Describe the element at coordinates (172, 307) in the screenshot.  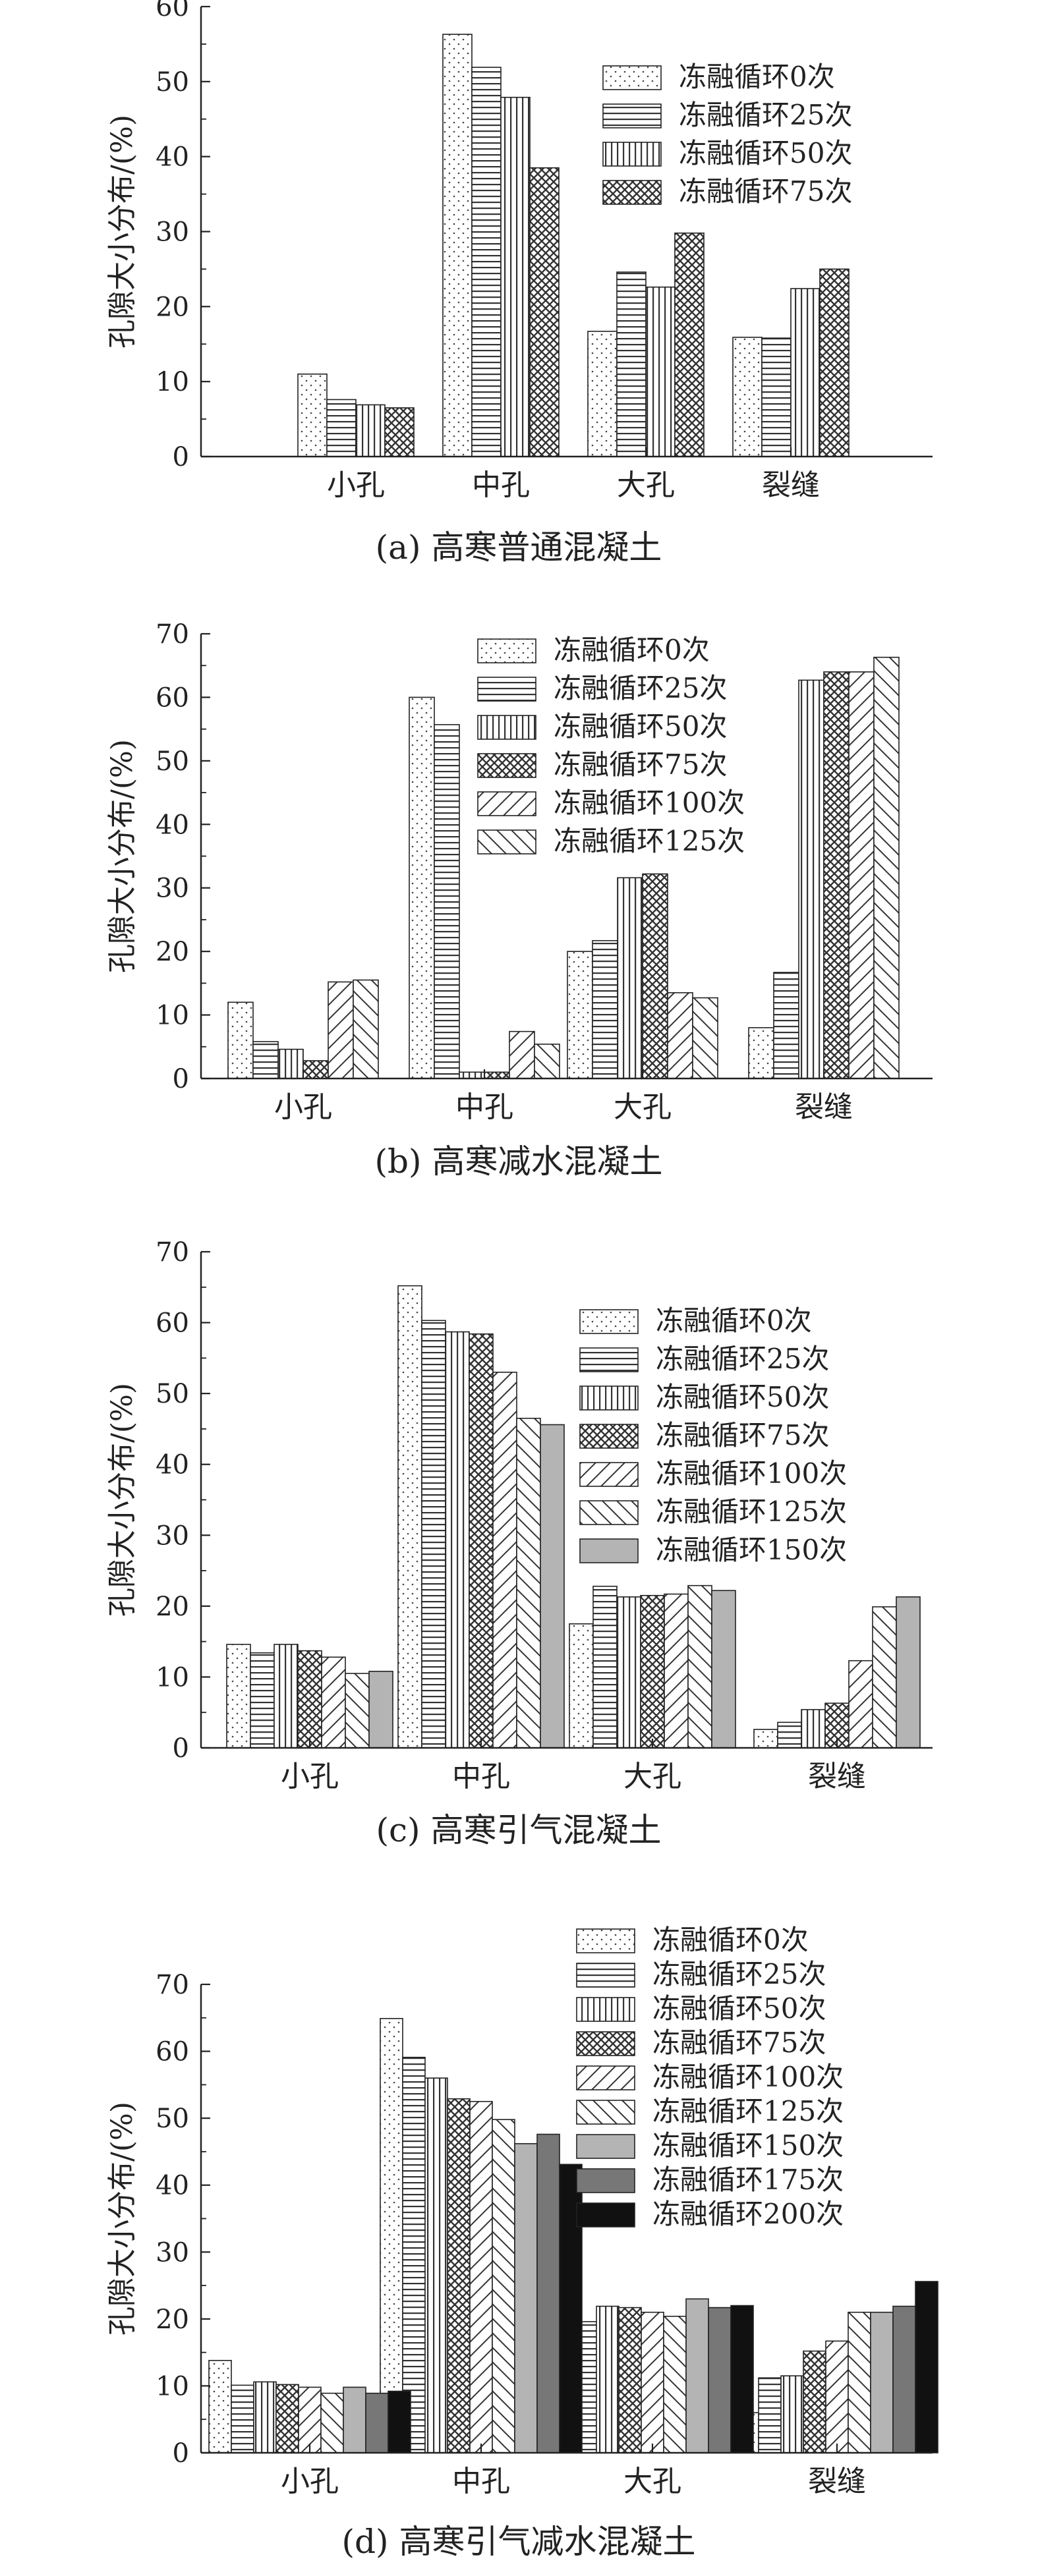
I see `y-tick-label: 20` at that location.